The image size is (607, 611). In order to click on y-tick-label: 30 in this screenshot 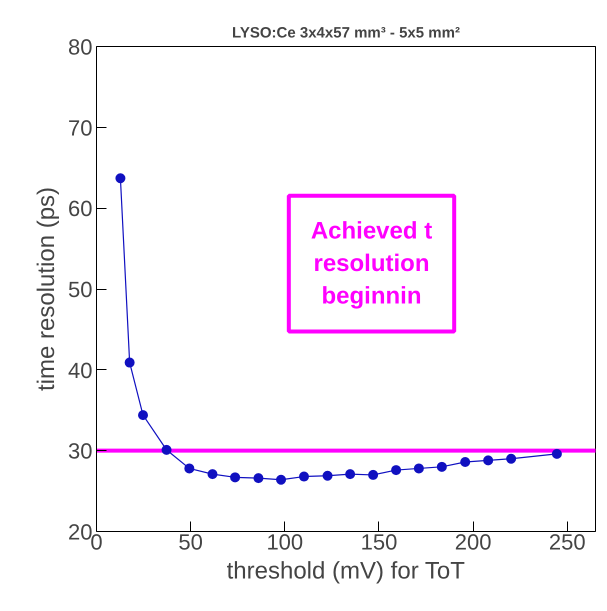, I will do `click(80, 451)`.